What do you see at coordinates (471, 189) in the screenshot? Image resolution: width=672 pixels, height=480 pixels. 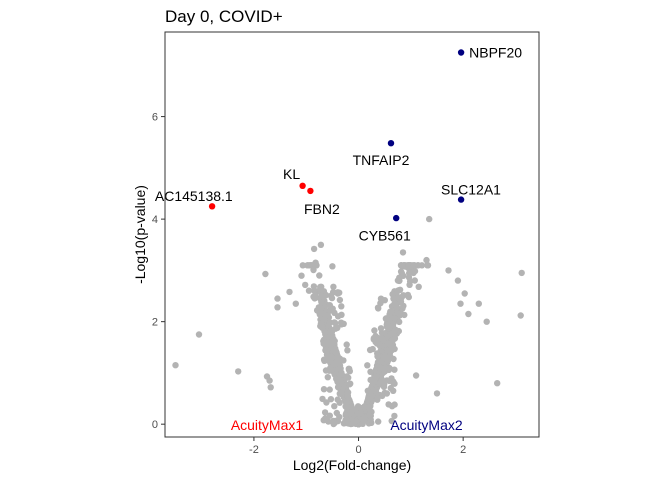 I see `point-label: SLC12A1` at bounding box center [471, 189].